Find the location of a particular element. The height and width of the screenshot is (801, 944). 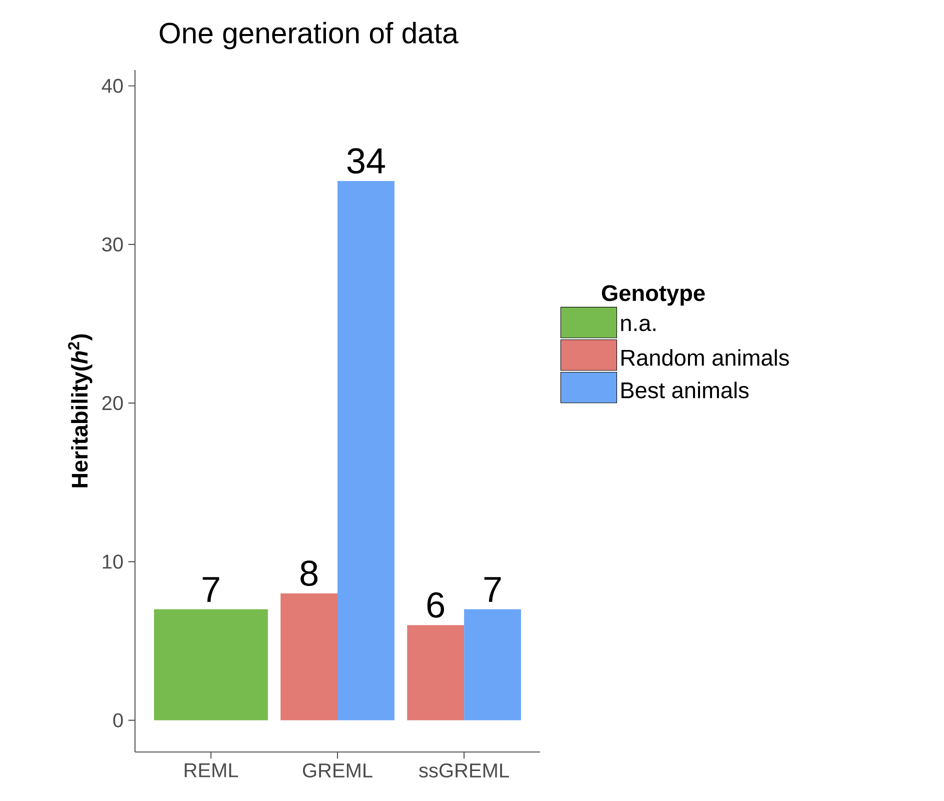

y-tick-label: 10 is located at coordinates (112, 561).